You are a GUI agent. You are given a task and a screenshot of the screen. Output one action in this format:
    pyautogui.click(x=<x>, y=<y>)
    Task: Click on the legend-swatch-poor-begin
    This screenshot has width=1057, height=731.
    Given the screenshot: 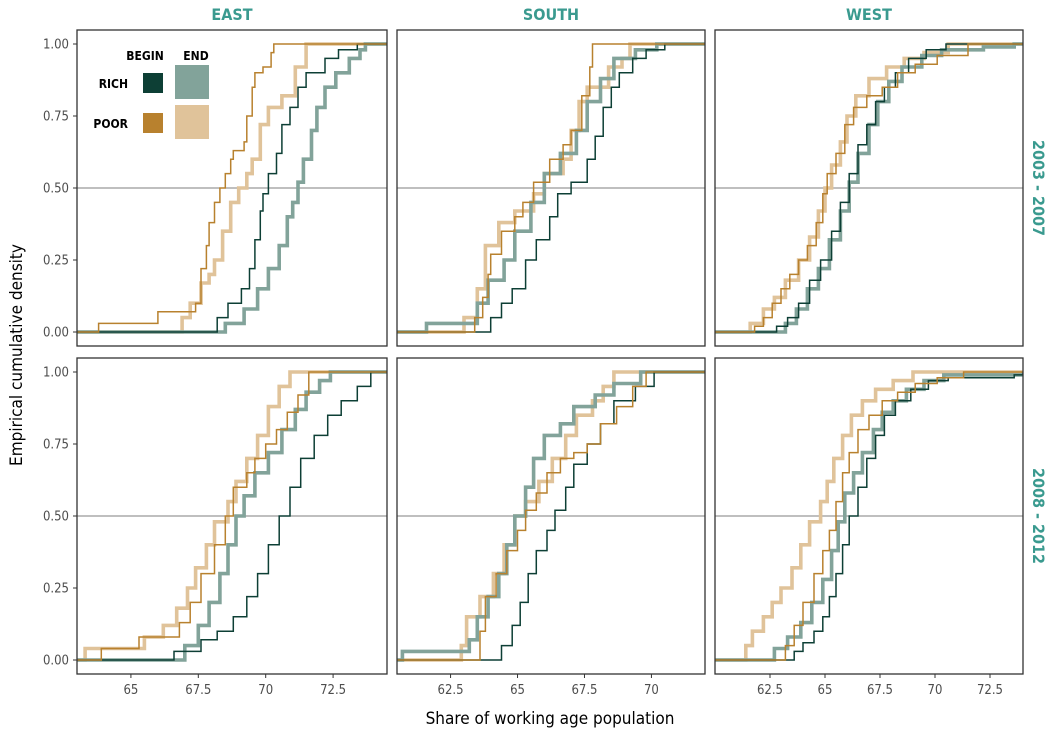 What is the action you would take?
    pyautogui.click(x=153, y=123)
    